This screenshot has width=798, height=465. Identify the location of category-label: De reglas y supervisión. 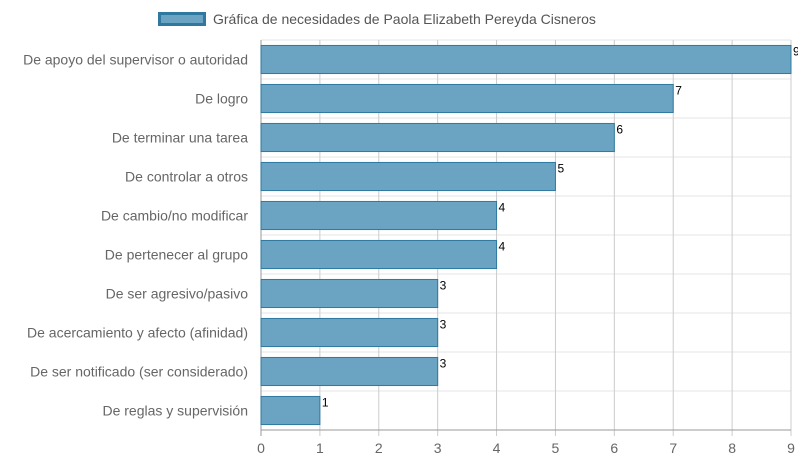
(175, 411).